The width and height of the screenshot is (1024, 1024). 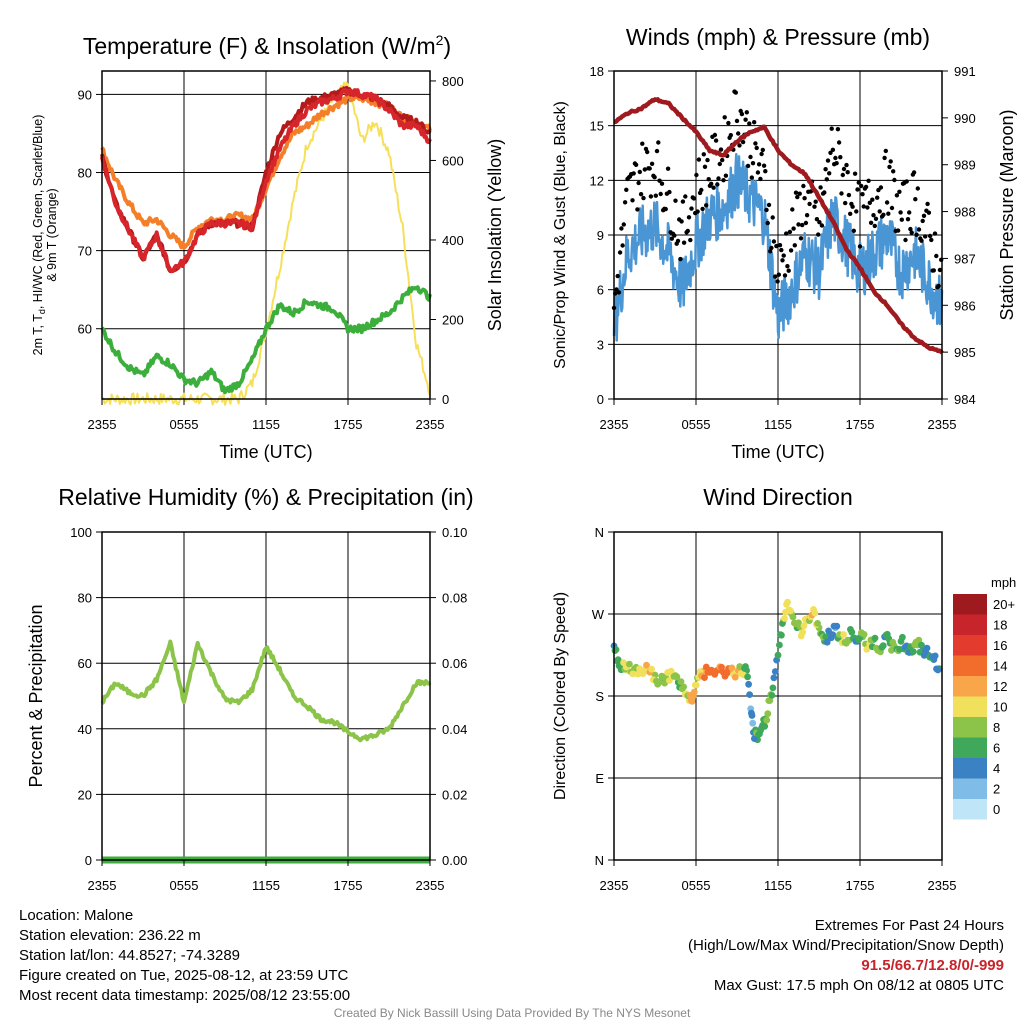 What do you see at coordinates (778, 885) in the screenshot?
I see `x-tick-dir-2: 1155` at bounding box center [778, 885].